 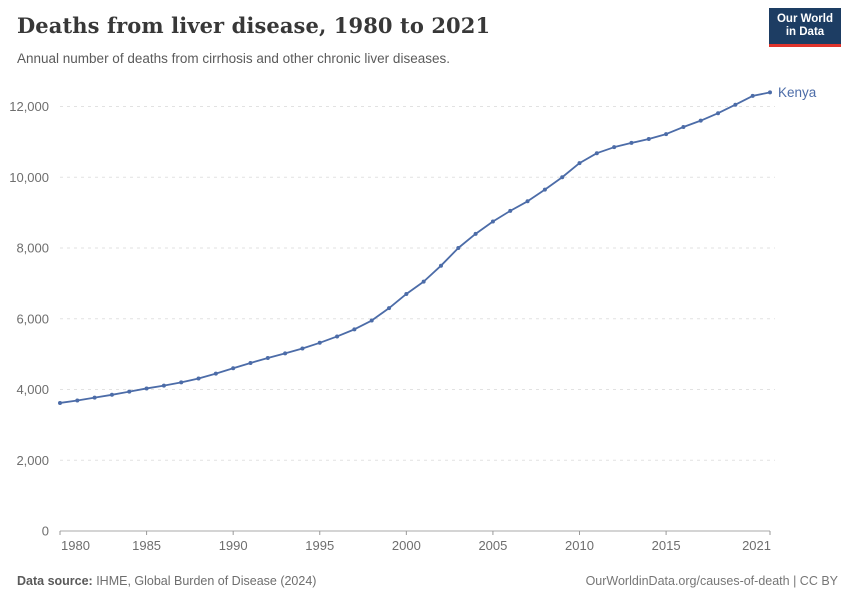 I want to click on y-axis-tick-label: 12,000, so click(x=29, y=106).